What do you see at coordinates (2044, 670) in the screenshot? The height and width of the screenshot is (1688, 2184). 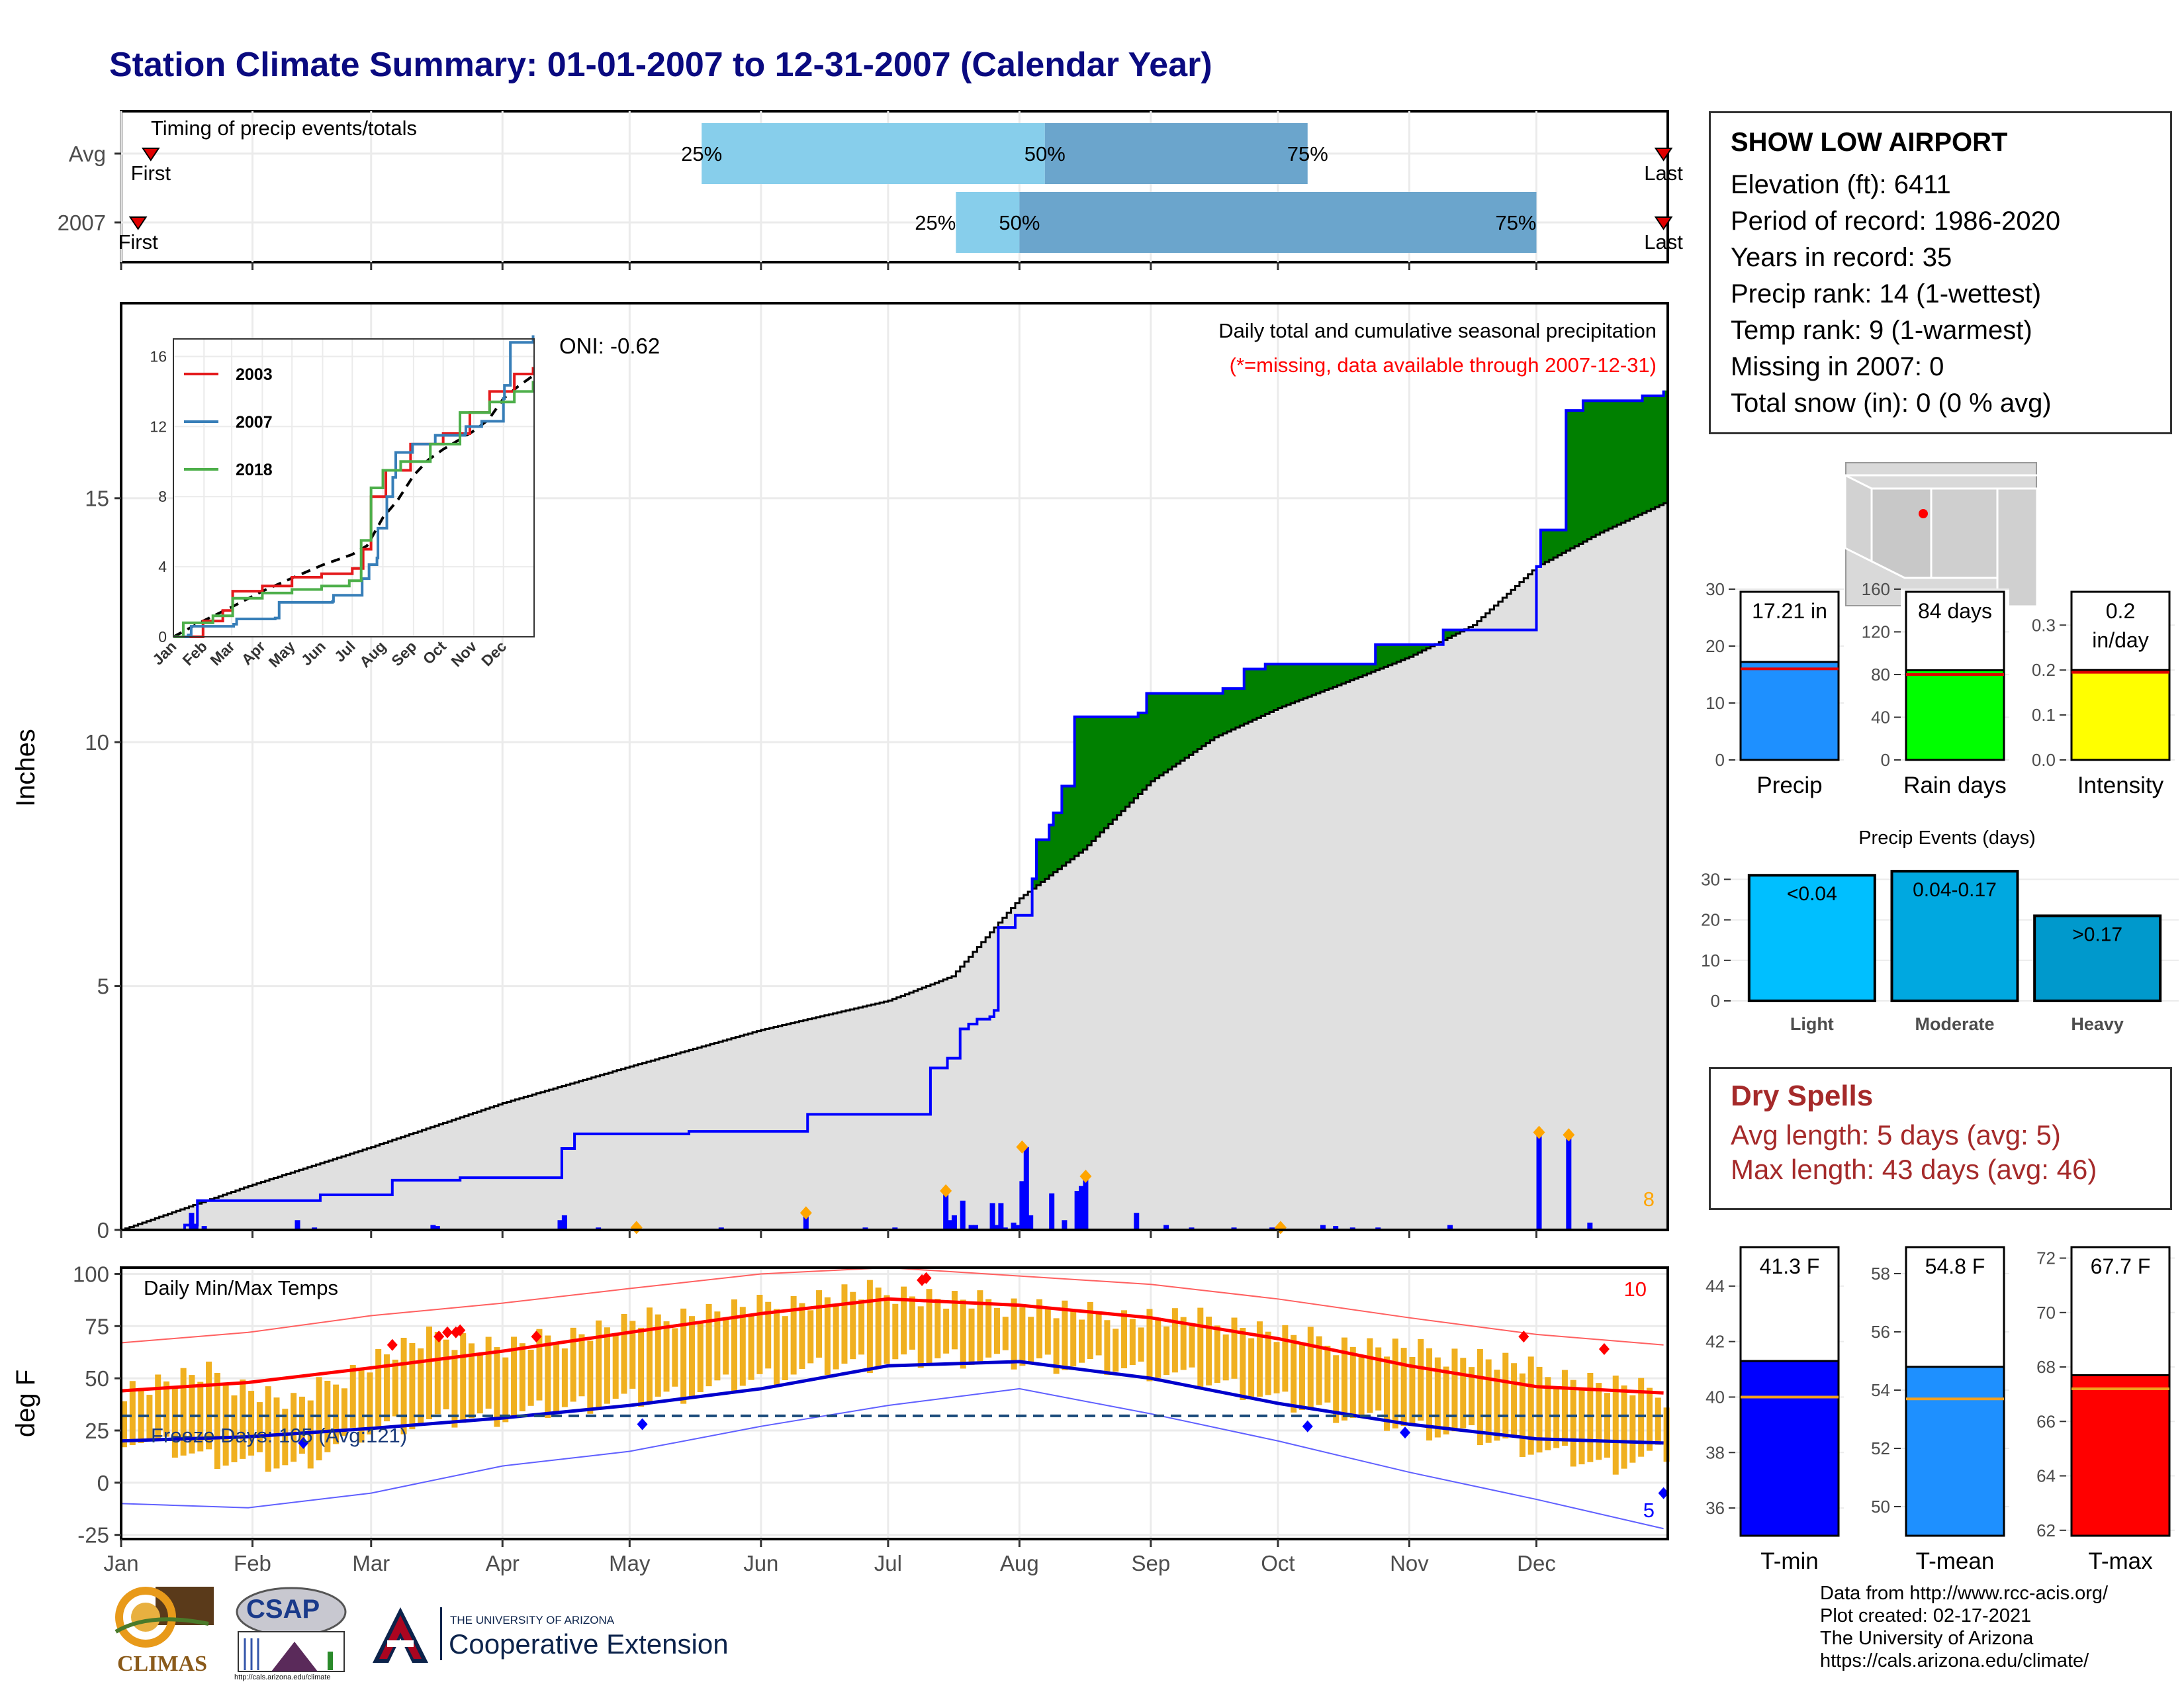 I see `summary-y-tick-label: 0.2` at bounding box center [2044, 670].